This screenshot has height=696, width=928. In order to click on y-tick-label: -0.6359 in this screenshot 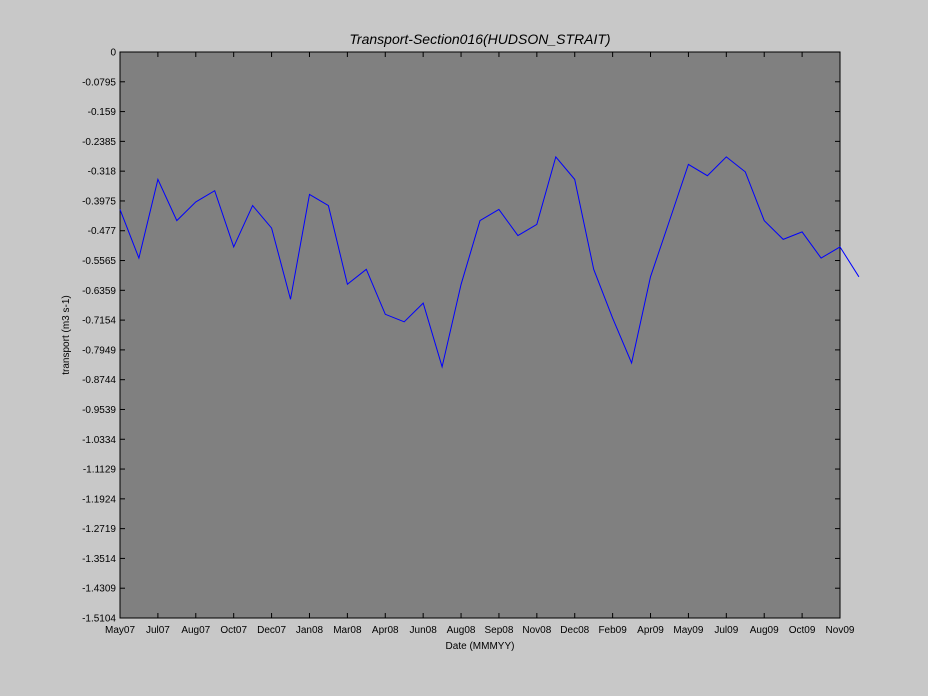, I will do `click(99, 291)`.